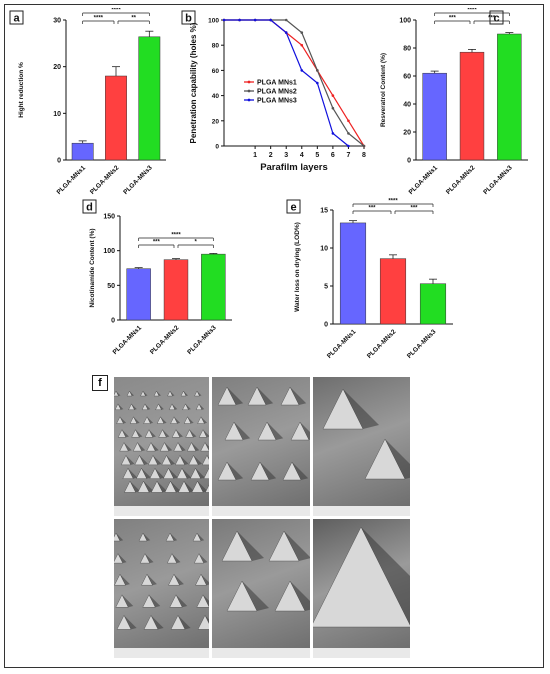 The image size is (550, 674). I want to click on y-tick-label: 100, so click(213, 21).